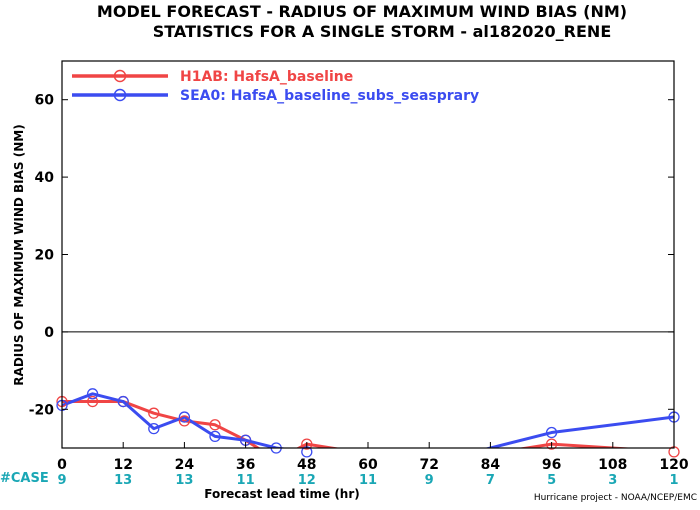 The image size is (700, 510). Describe the element at coordinates (673, 465) in the screenshot. I see `x-tick-label: 120` at that location.